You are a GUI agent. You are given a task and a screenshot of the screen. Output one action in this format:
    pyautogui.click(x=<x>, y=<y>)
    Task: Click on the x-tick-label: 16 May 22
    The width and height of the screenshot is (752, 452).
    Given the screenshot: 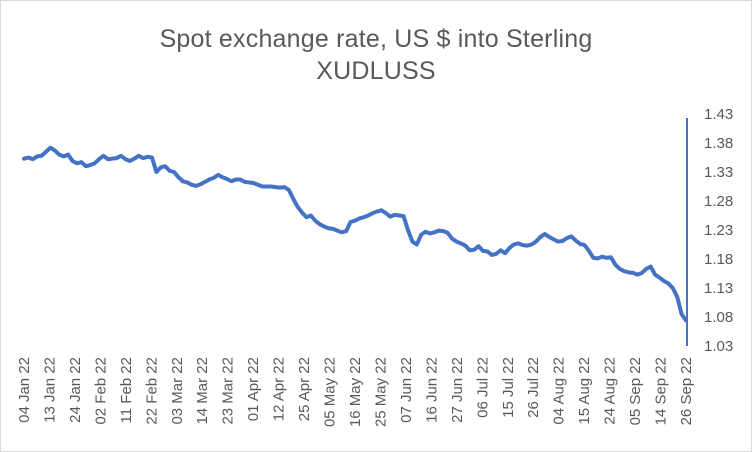 What is the action you would take?
    pyautogui.click(x=355, y=392)
    